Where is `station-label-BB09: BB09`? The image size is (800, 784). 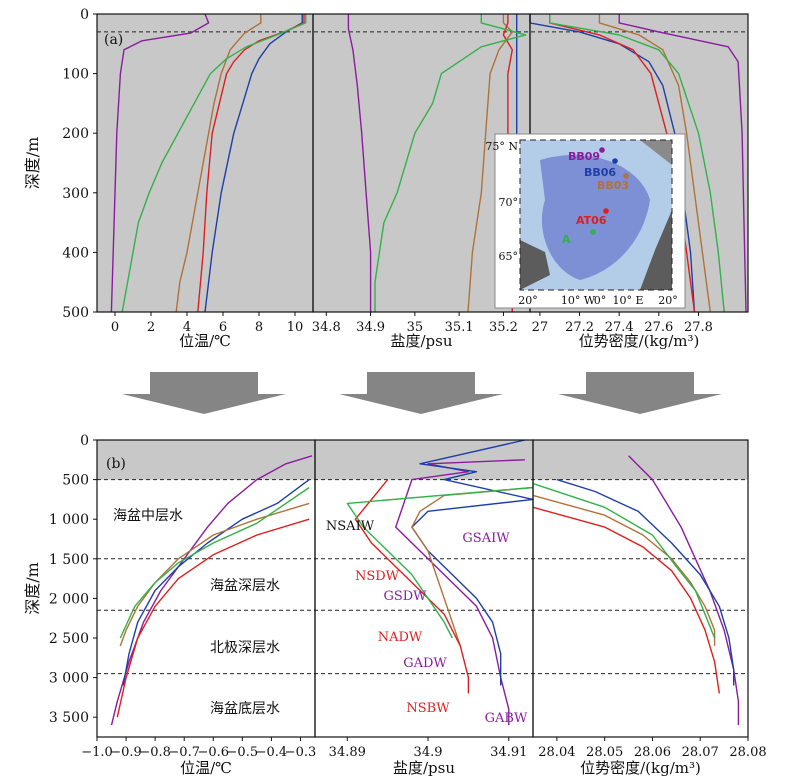
station-label-BB09: BB09 is located at coordinates (584, 156).